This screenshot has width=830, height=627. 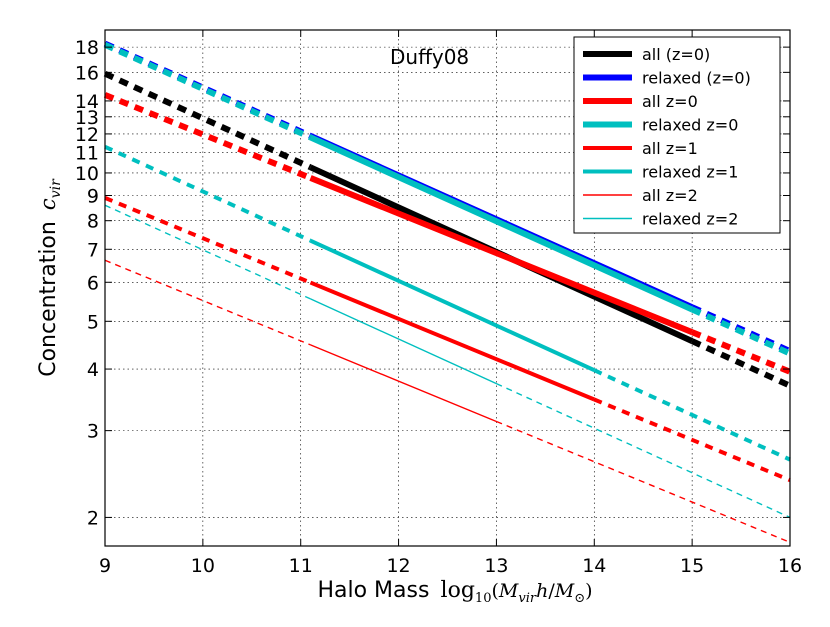 What do you see at coordinates (690, 172) in the screenshot?
I see `legend-label: relaxed z=1` at bounding box center [690, 172].